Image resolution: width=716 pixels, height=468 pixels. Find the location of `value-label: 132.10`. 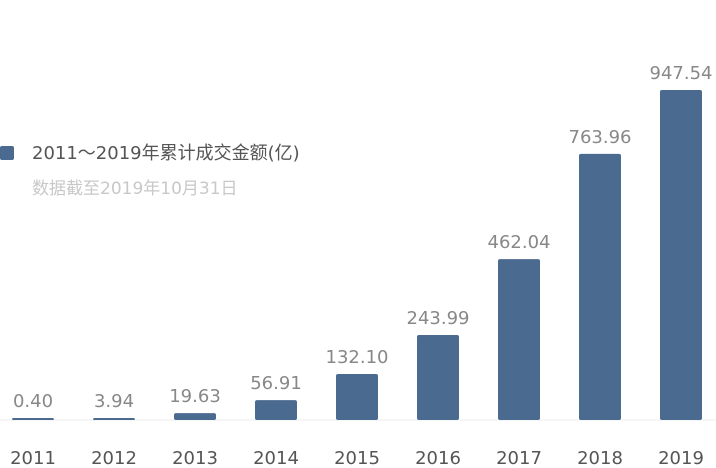

value-label: 132.10 is located at coordinates (357, 357).